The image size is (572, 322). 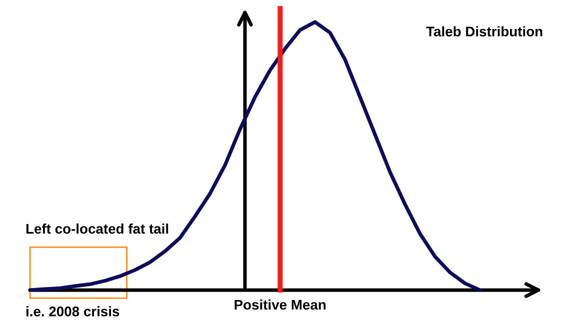 What do you see at coordinates (73, 311) in the screenshot?
I see `text: i.e. 2008 crisis` at bounding box center [73, 311].